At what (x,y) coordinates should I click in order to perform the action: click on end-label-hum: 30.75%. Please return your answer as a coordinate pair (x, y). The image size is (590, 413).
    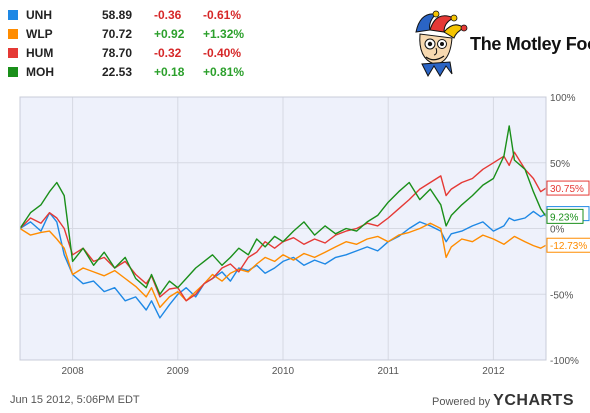
    Looking at the image, I should click on (567, 189).